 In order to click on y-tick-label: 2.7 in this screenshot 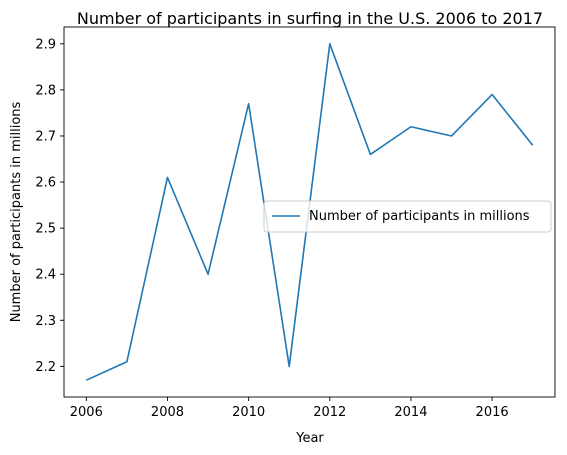, I will do `click(45, 136)`.